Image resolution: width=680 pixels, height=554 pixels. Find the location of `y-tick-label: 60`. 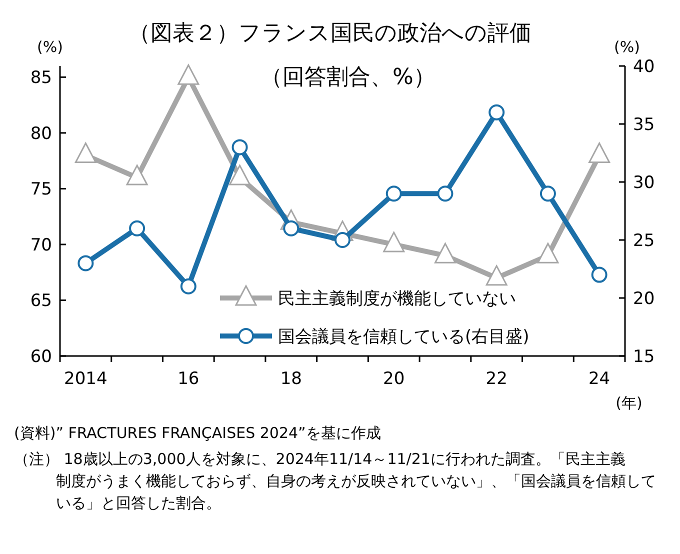

y-tick-label: 60 is located at coordinates (41, 356).